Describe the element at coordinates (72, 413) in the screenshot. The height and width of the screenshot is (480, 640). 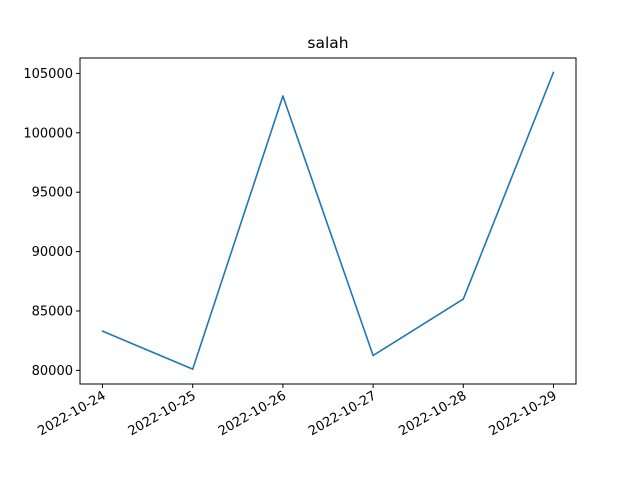
I see `x-tick-label: 2022-10-24` at that location.